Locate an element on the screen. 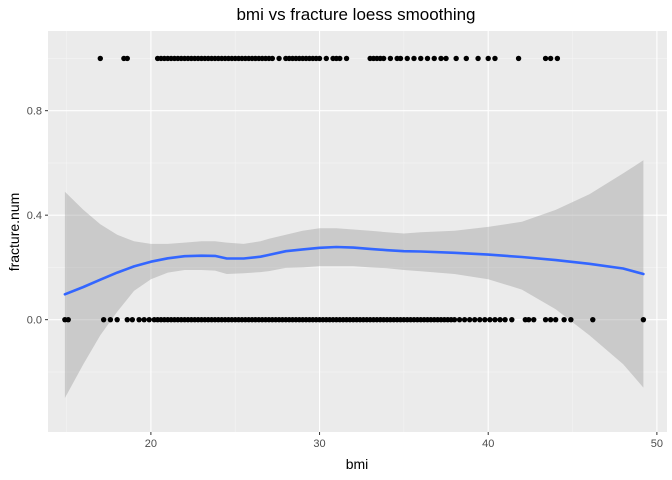  y-tick-label: 0.0 is located at coordinates (34, 321).